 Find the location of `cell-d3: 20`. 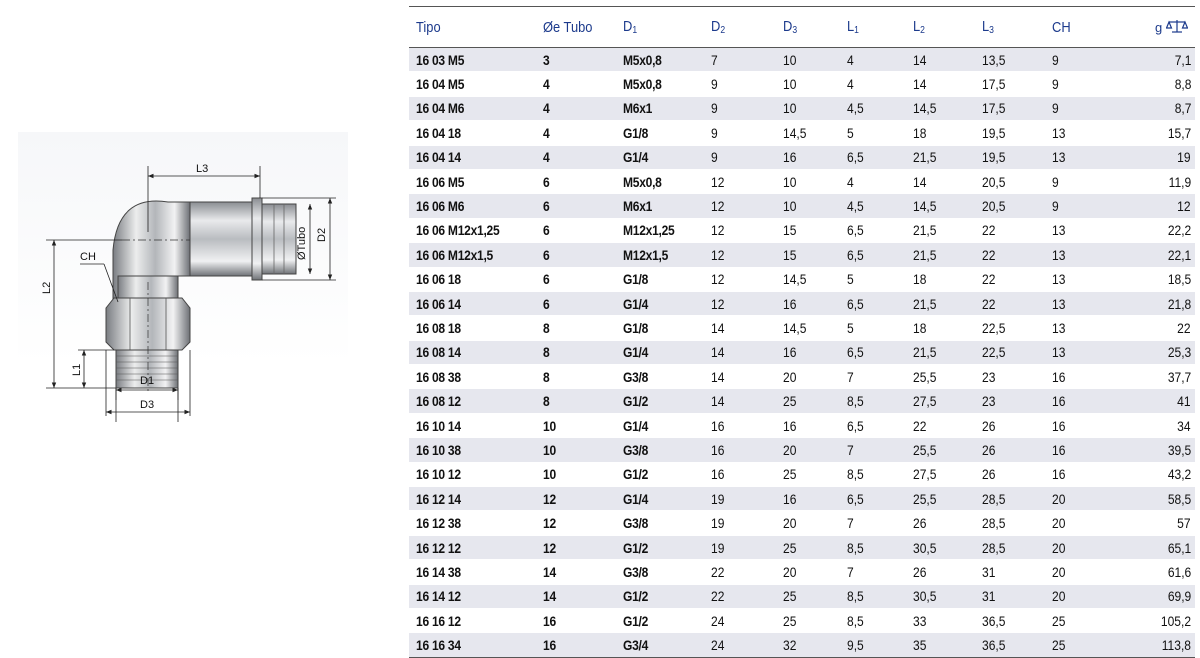

cell-d3: 20 is located at coordinates (808, 572).